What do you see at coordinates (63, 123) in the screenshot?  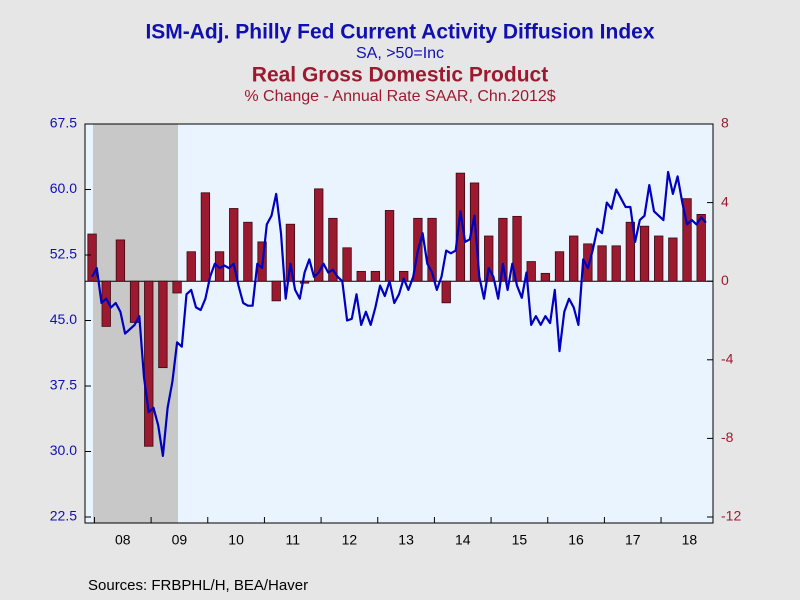 I see `y-tick-label: 67.5` at bounding box center [63, 123].